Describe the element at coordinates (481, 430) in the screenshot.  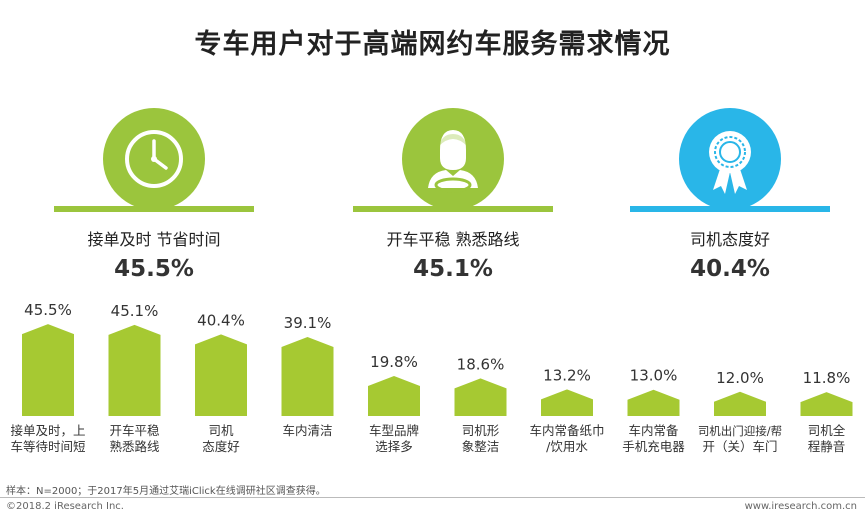
I see `category-label-6-line-1: 司机形` at that location.